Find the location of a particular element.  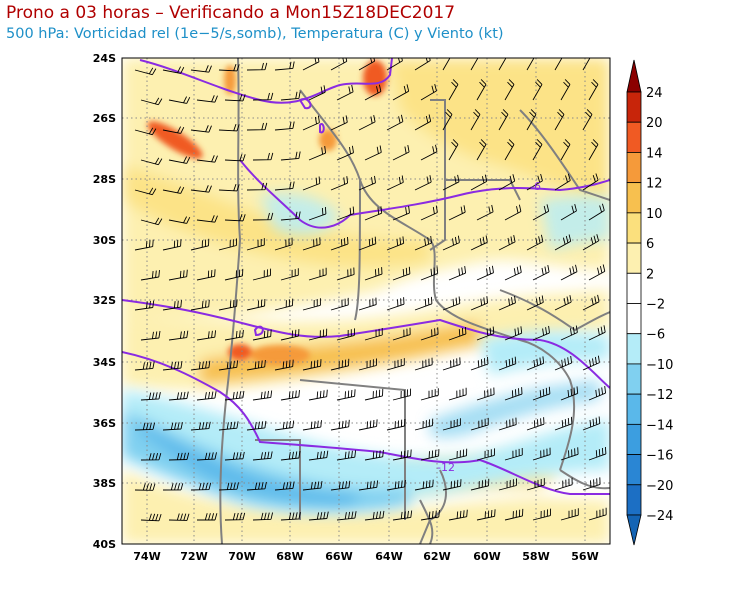

lat-label-28s: 28S is located at coordinates (104, 179).